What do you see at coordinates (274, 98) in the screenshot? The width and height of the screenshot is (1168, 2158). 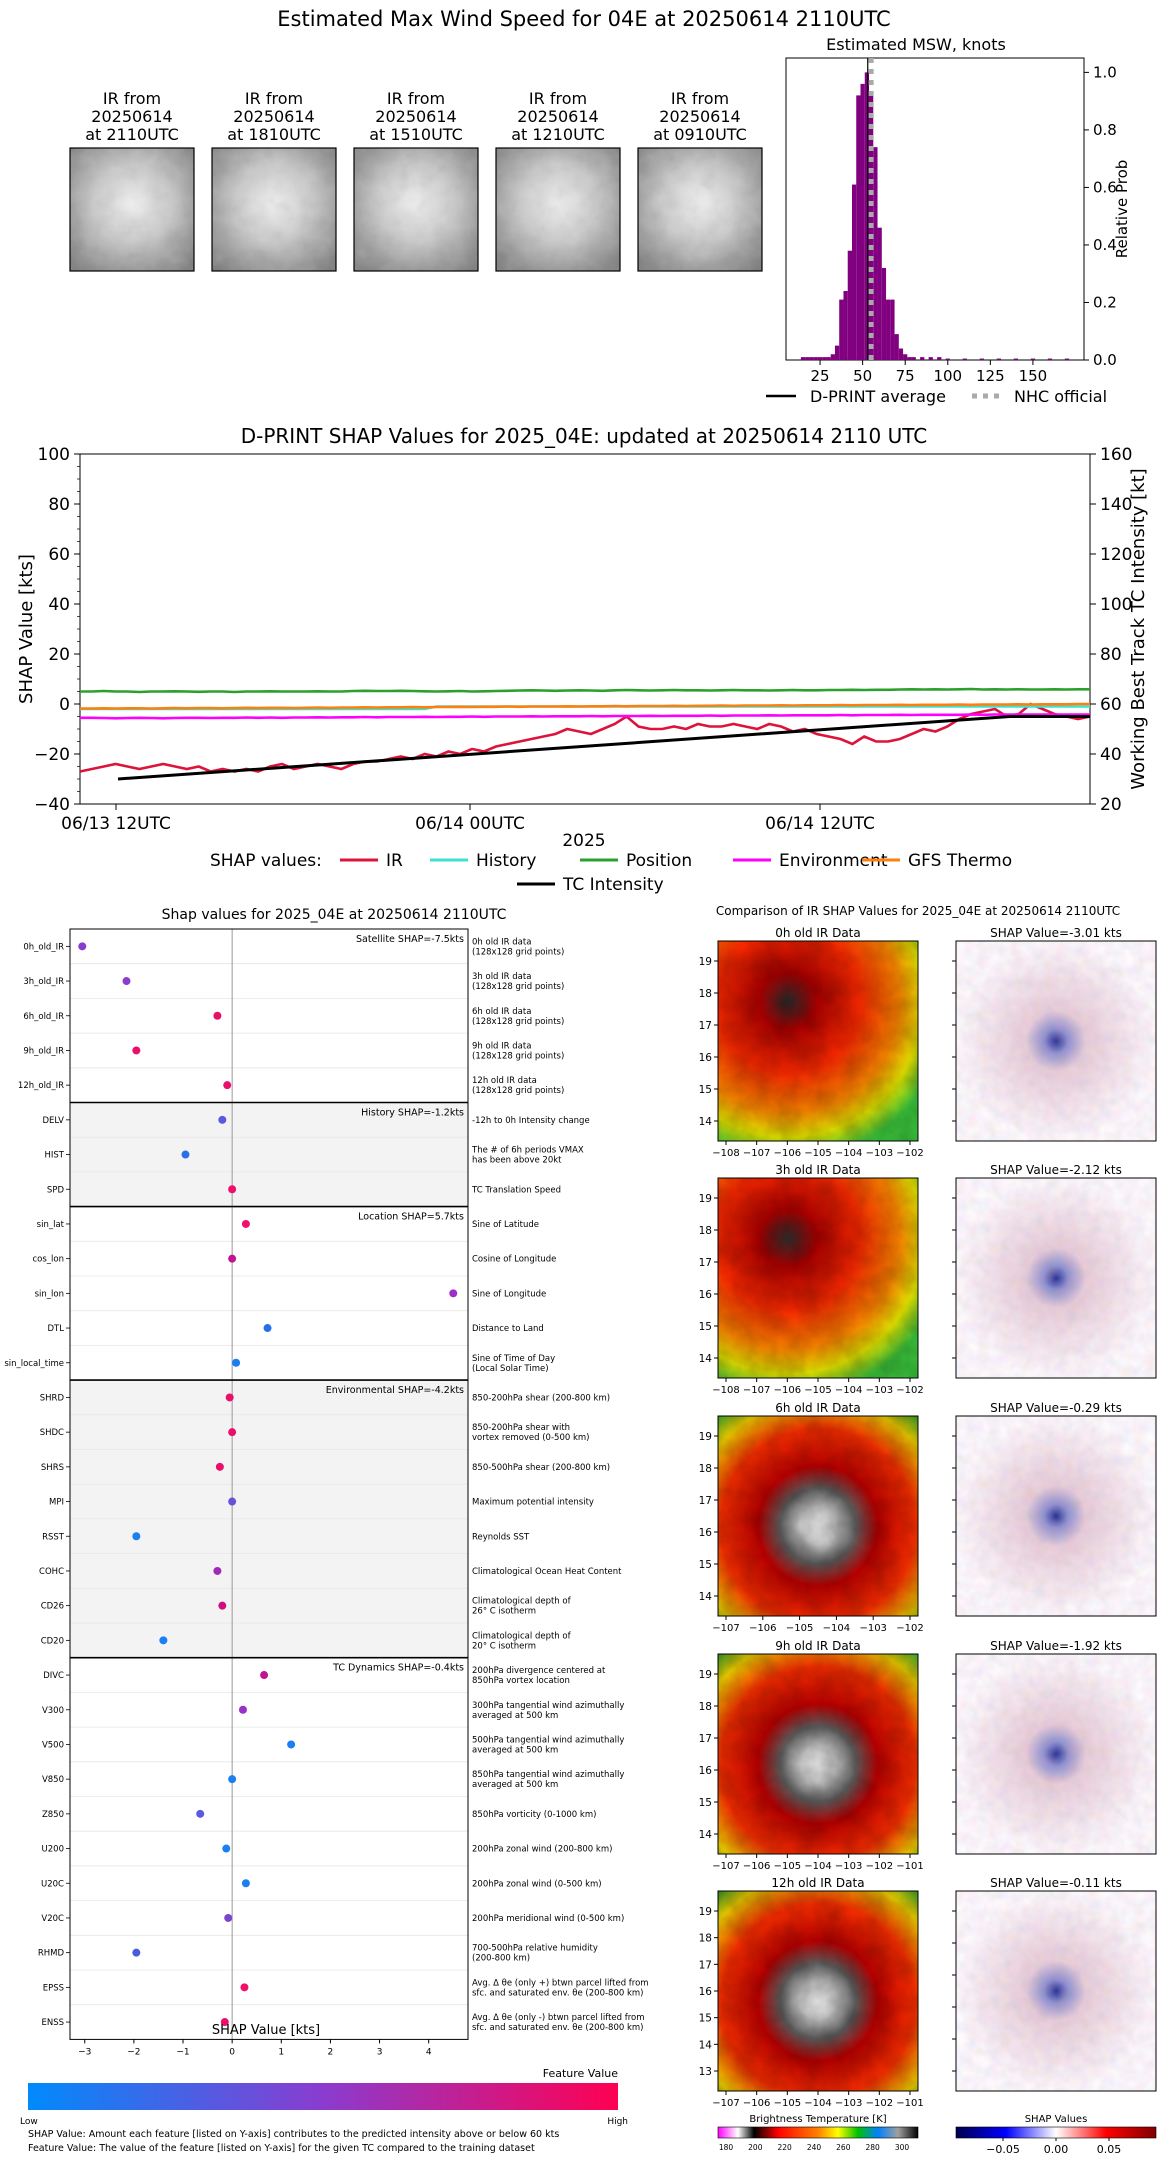 I see `thumb-label-line1: IR from` at bounding box center [274, 98].